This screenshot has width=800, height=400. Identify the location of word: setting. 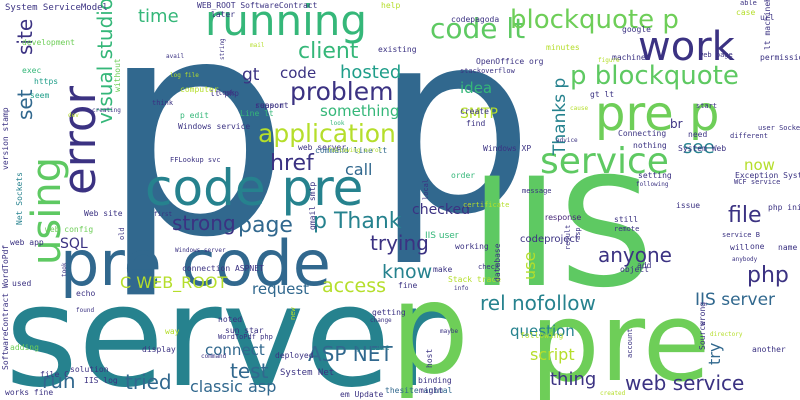
(655, 175).